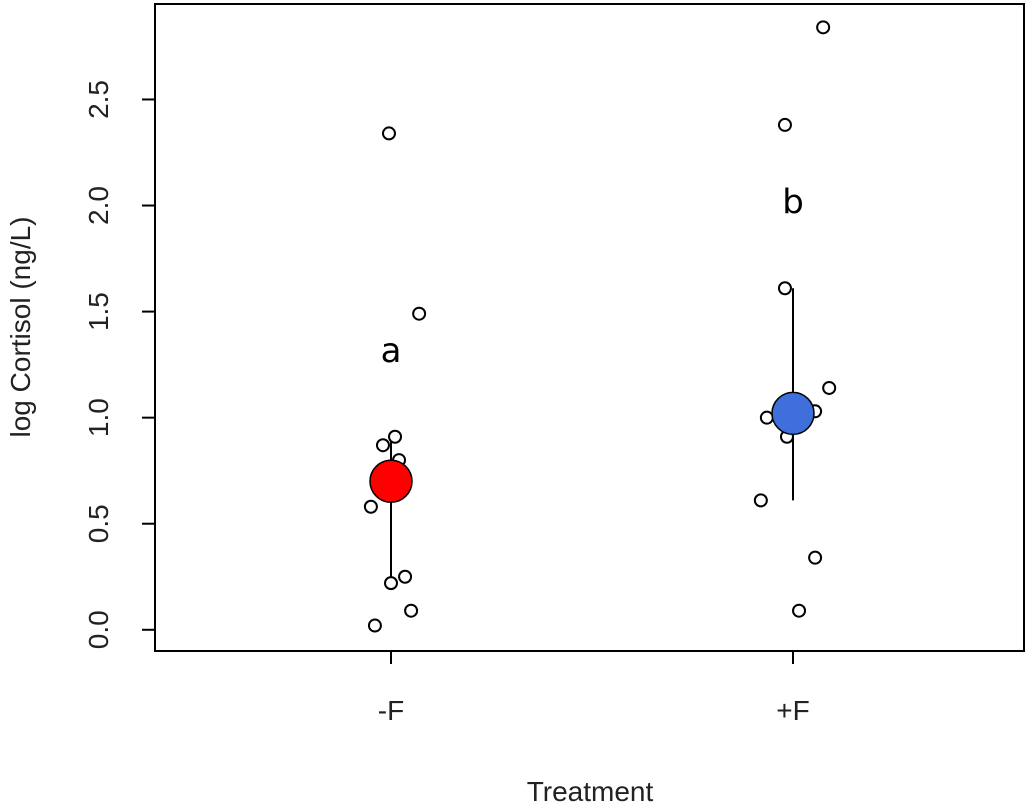 The width and height of the screenshot is (1034, 809). What do you see at coordinates (119, 364) in the screenshot?
I see `y-axis: 0.0 0.5 1.0 1.5 2.0 2.5` at bounding box center [119, 364].